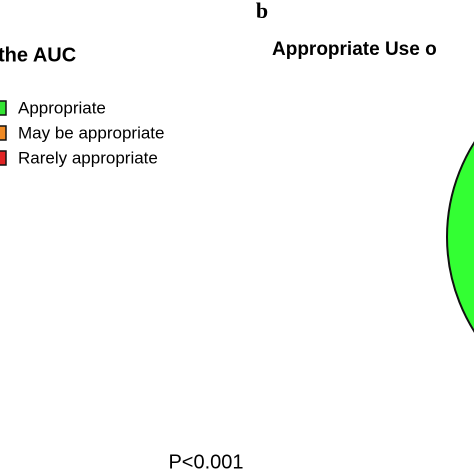  What do you see at coordinates (38, 55) in the screenshot?
I see `left-title: the AUC` at bounding box center [38, 55].